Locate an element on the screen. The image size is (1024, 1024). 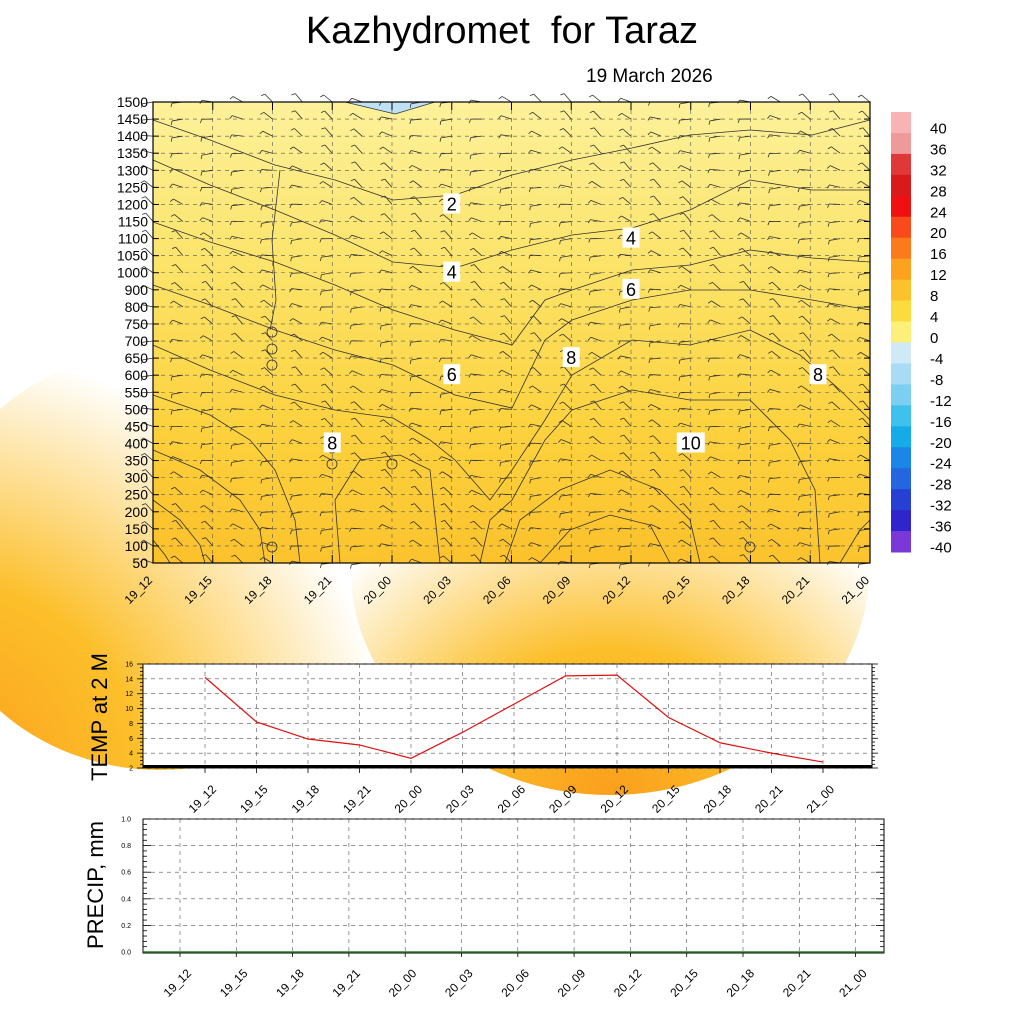
precip-x-tick-label: 20_18 is located at coordinates (741, 983).